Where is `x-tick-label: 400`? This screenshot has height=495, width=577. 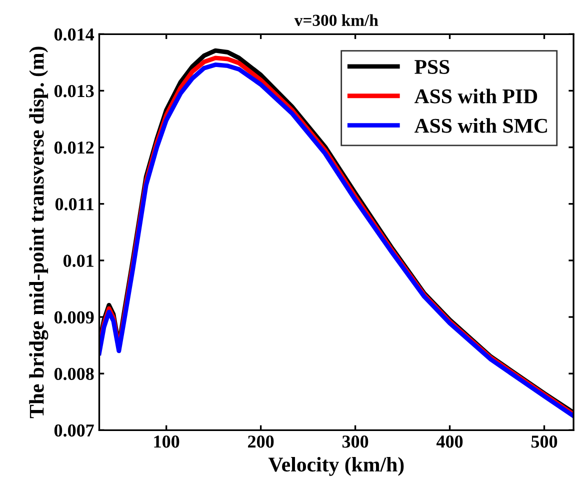 x-tick-label: 400 is located at coordinates (449, 442).